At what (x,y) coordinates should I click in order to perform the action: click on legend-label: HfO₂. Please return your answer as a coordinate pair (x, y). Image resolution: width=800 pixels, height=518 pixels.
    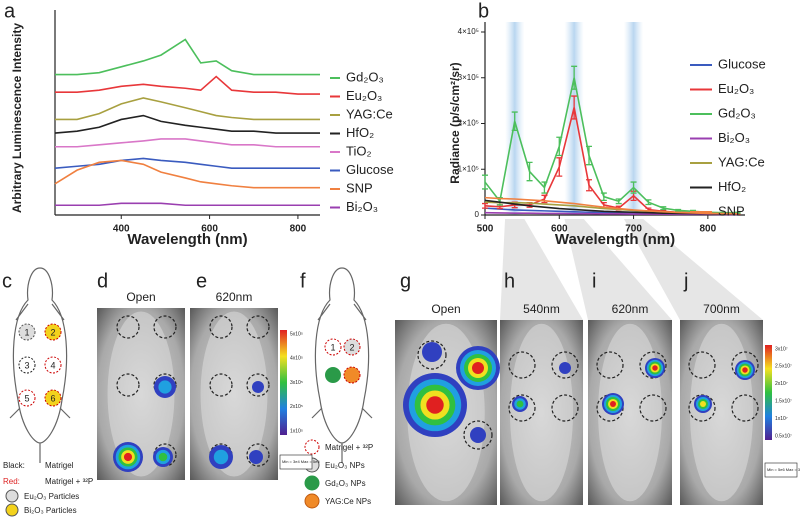
    Looking at the image, I should click on (360, 132).